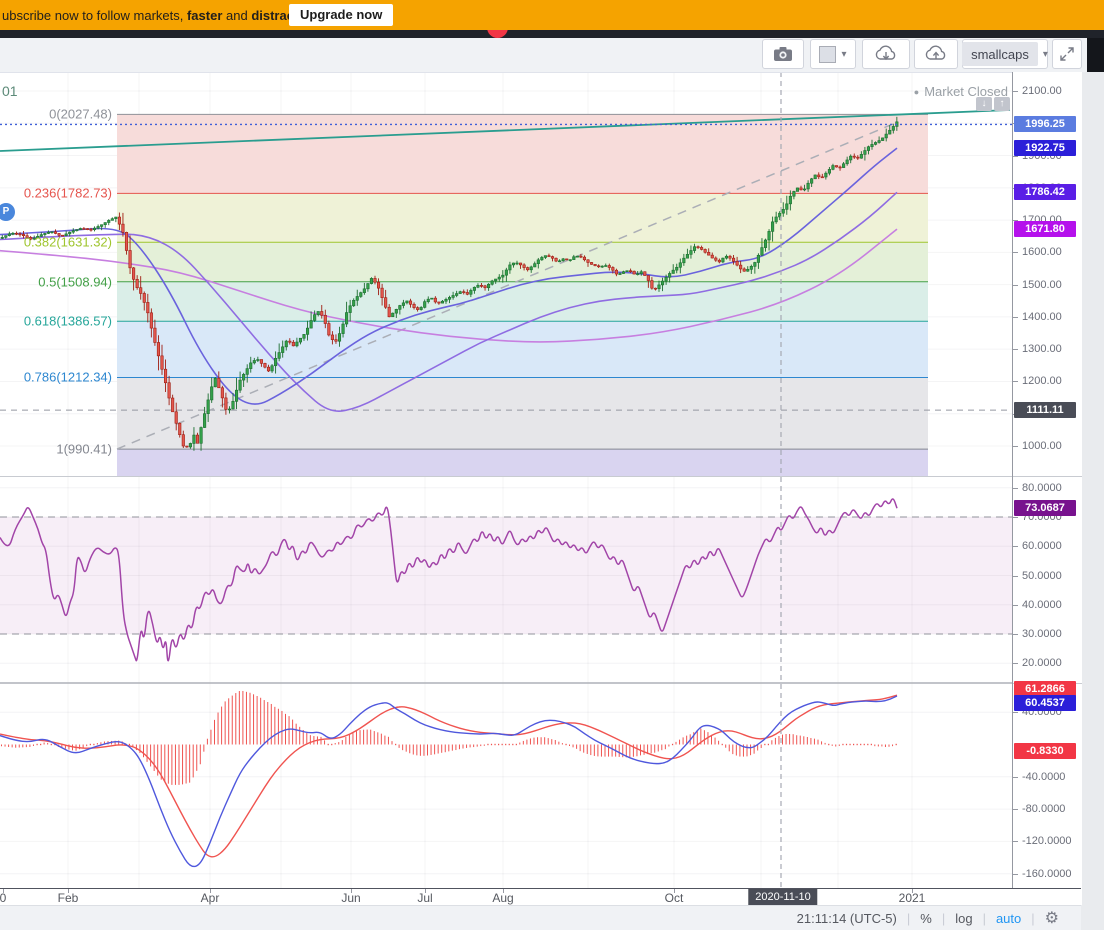 The height and width of the screenshot is (930, 1104). I want to click on log-scale-toggle: log, so click(964, 918).